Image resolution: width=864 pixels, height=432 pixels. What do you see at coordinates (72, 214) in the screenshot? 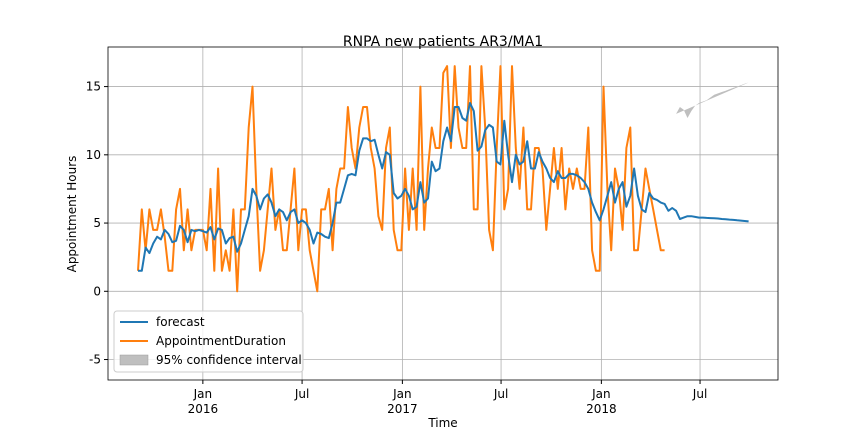
I see `y-axis-label: Appointment Hours` at bounding box center [72, 214].